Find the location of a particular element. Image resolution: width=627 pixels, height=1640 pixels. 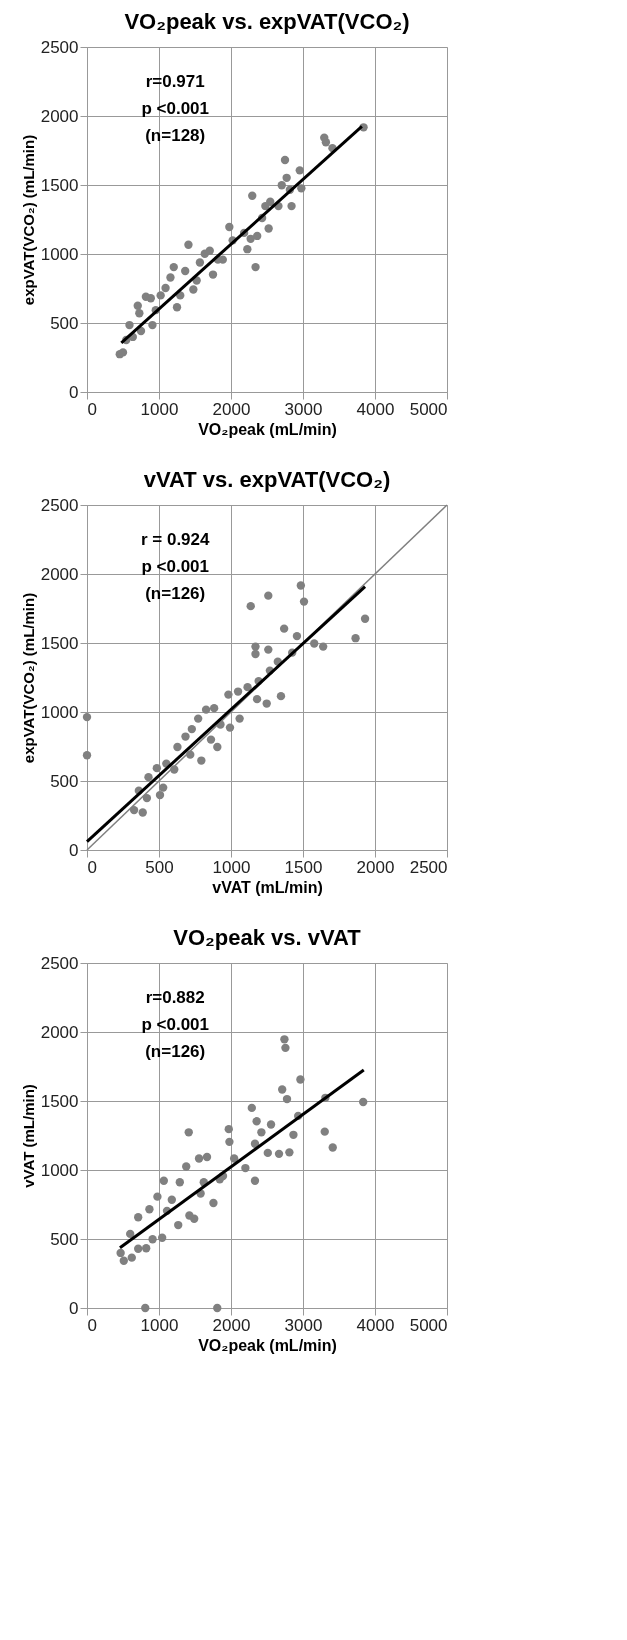

chart-title: vVAT vs. expVAT(VCO₂) is located at coordinates (267, 479).